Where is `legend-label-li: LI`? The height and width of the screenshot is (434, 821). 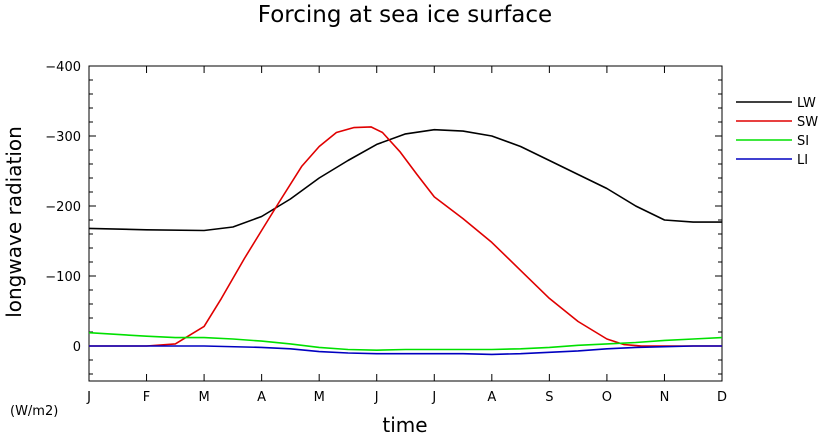
legend-label-li: LI is located at coordinates (802, 160).